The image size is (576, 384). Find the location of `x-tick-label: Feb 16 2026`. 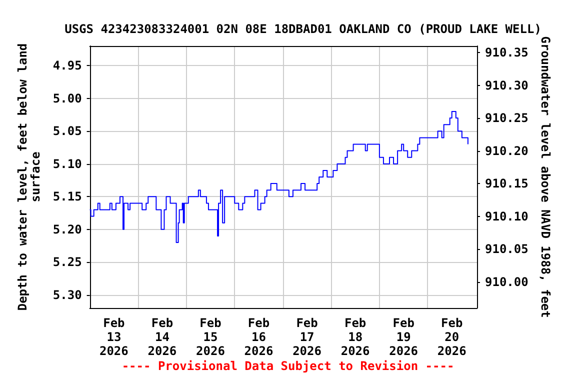

x-tick-label: Feb 16 2026 is located at coordinates (259, 337).